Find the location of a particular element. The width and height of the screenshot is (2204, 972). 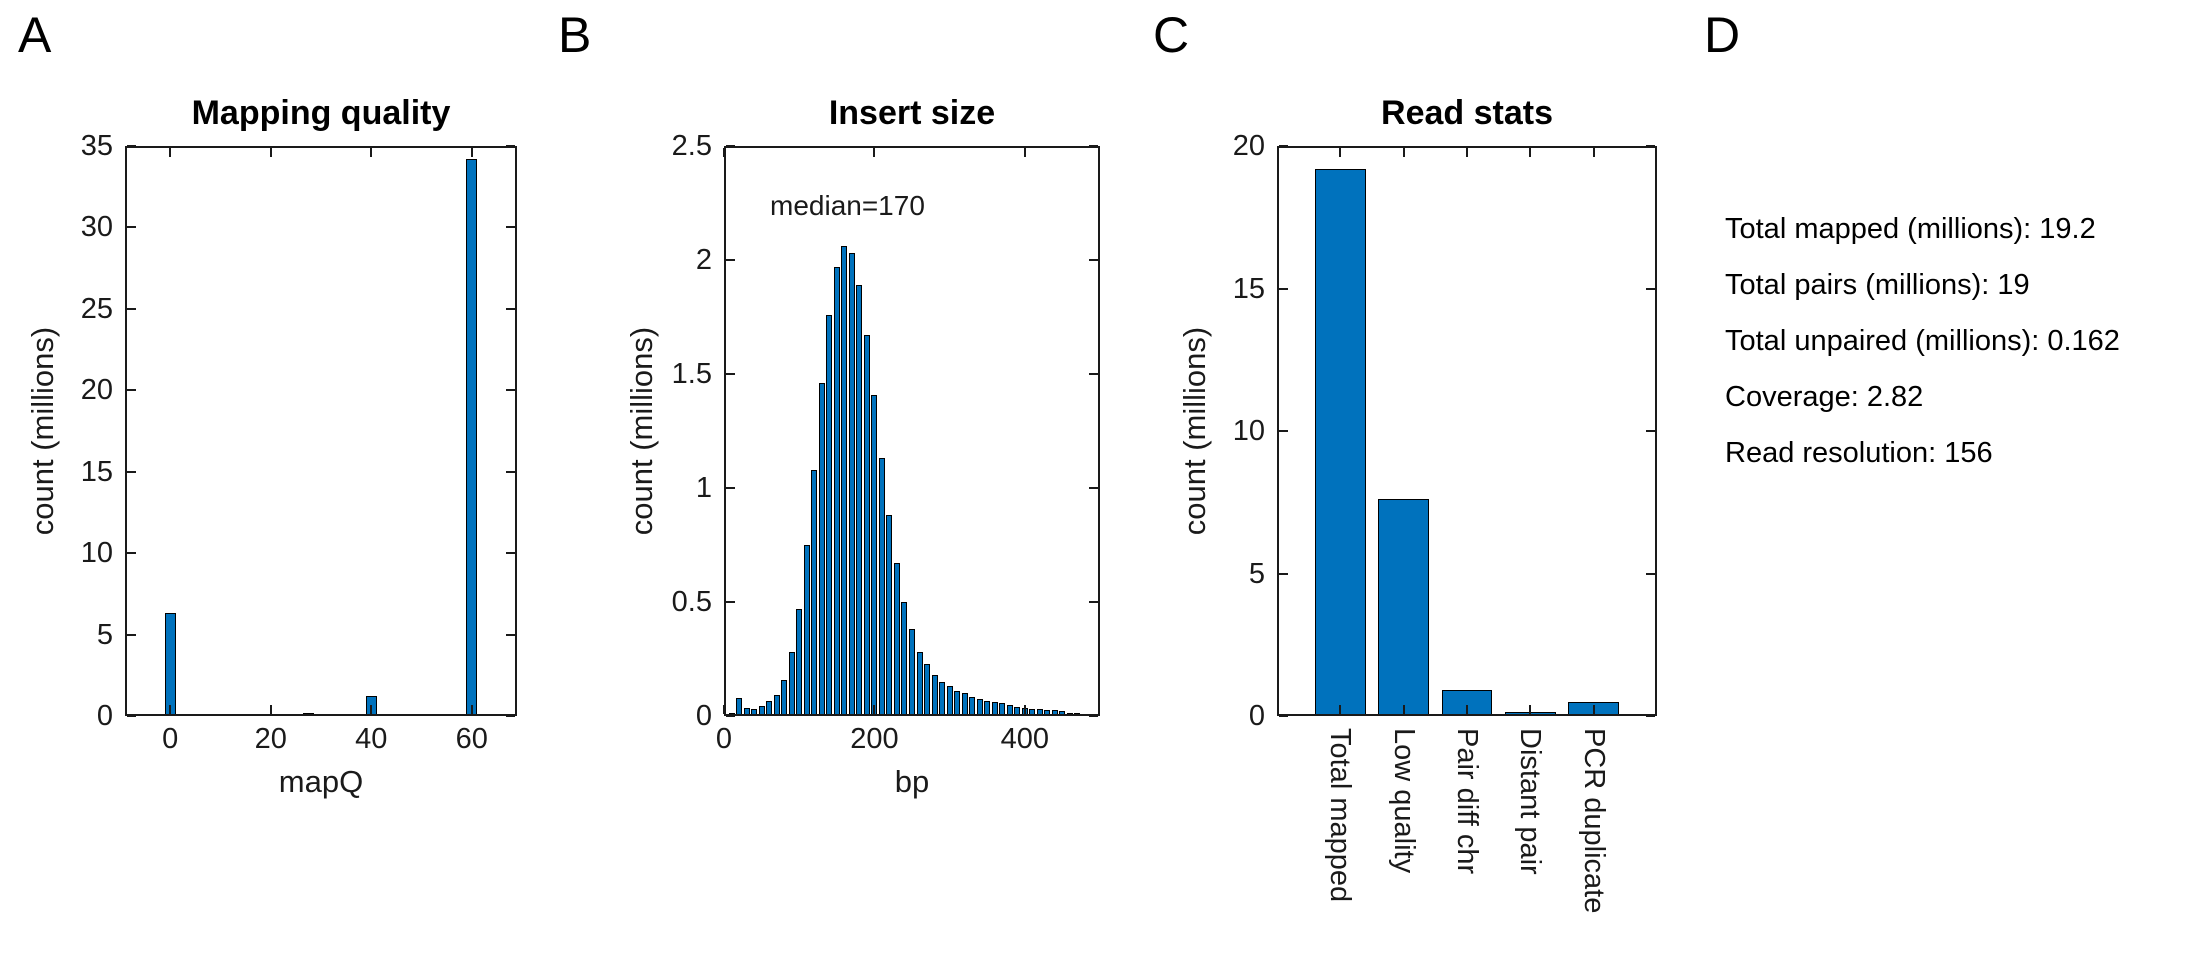

y-tick-label: 30 is located at coordinates (96, 227).